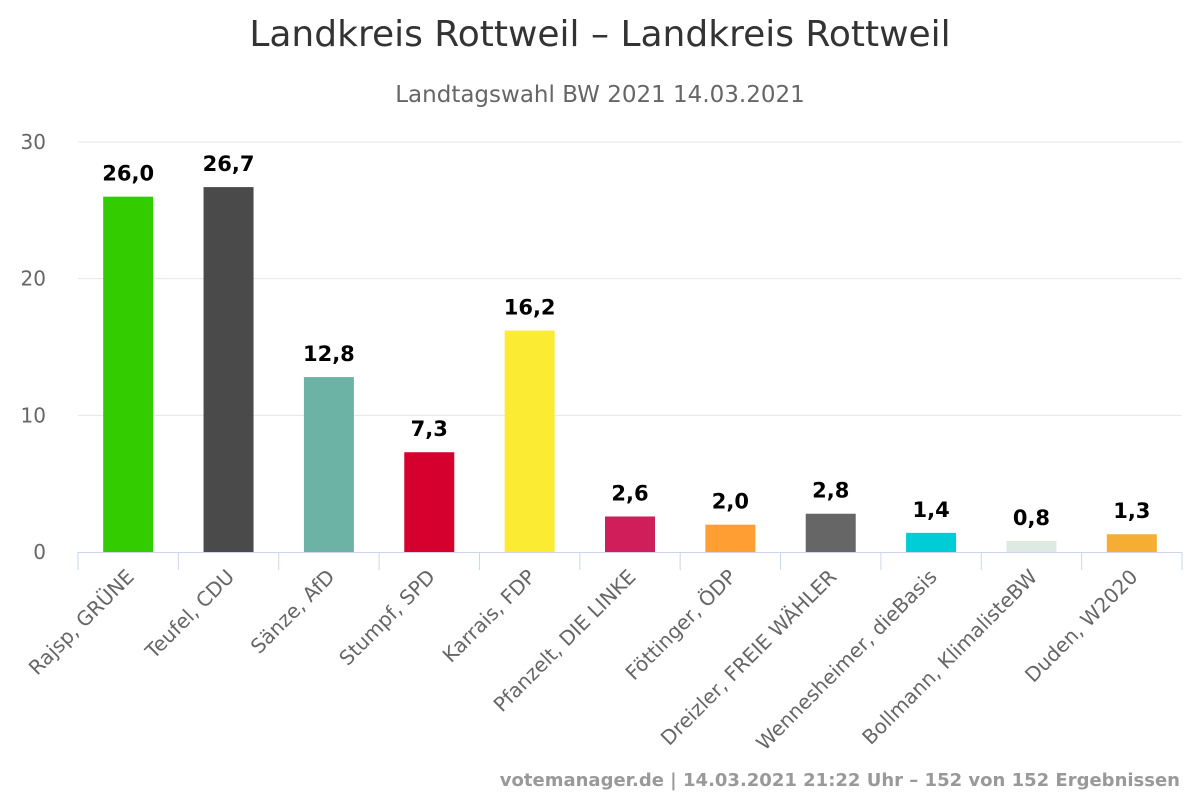  Describe the element at coordinates (387, 618) in the screenshot. I see `x-category-label: Stumpf, SPD` at that location.